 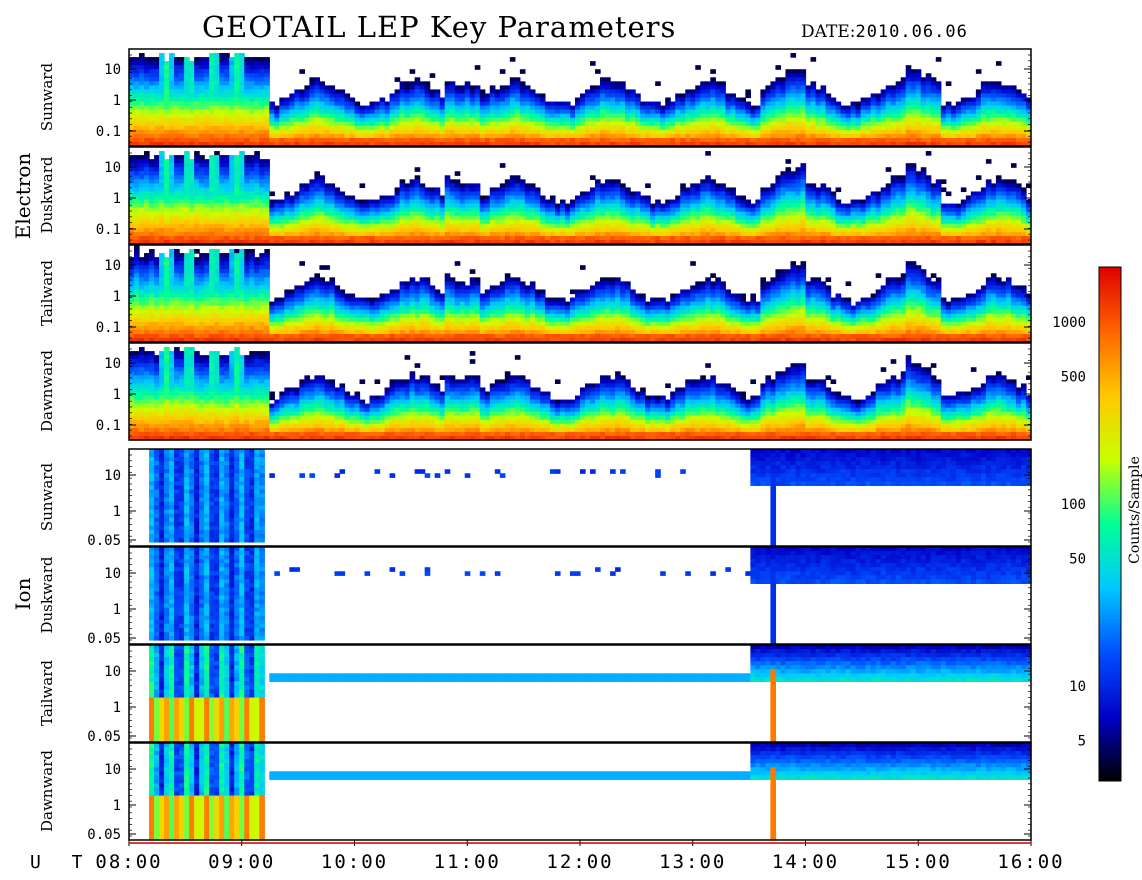 What do you see at coordinates (1082, 742) in the screenshot?
I see `colorbar-tick-label: 5` at bounding box center [1082, 742].